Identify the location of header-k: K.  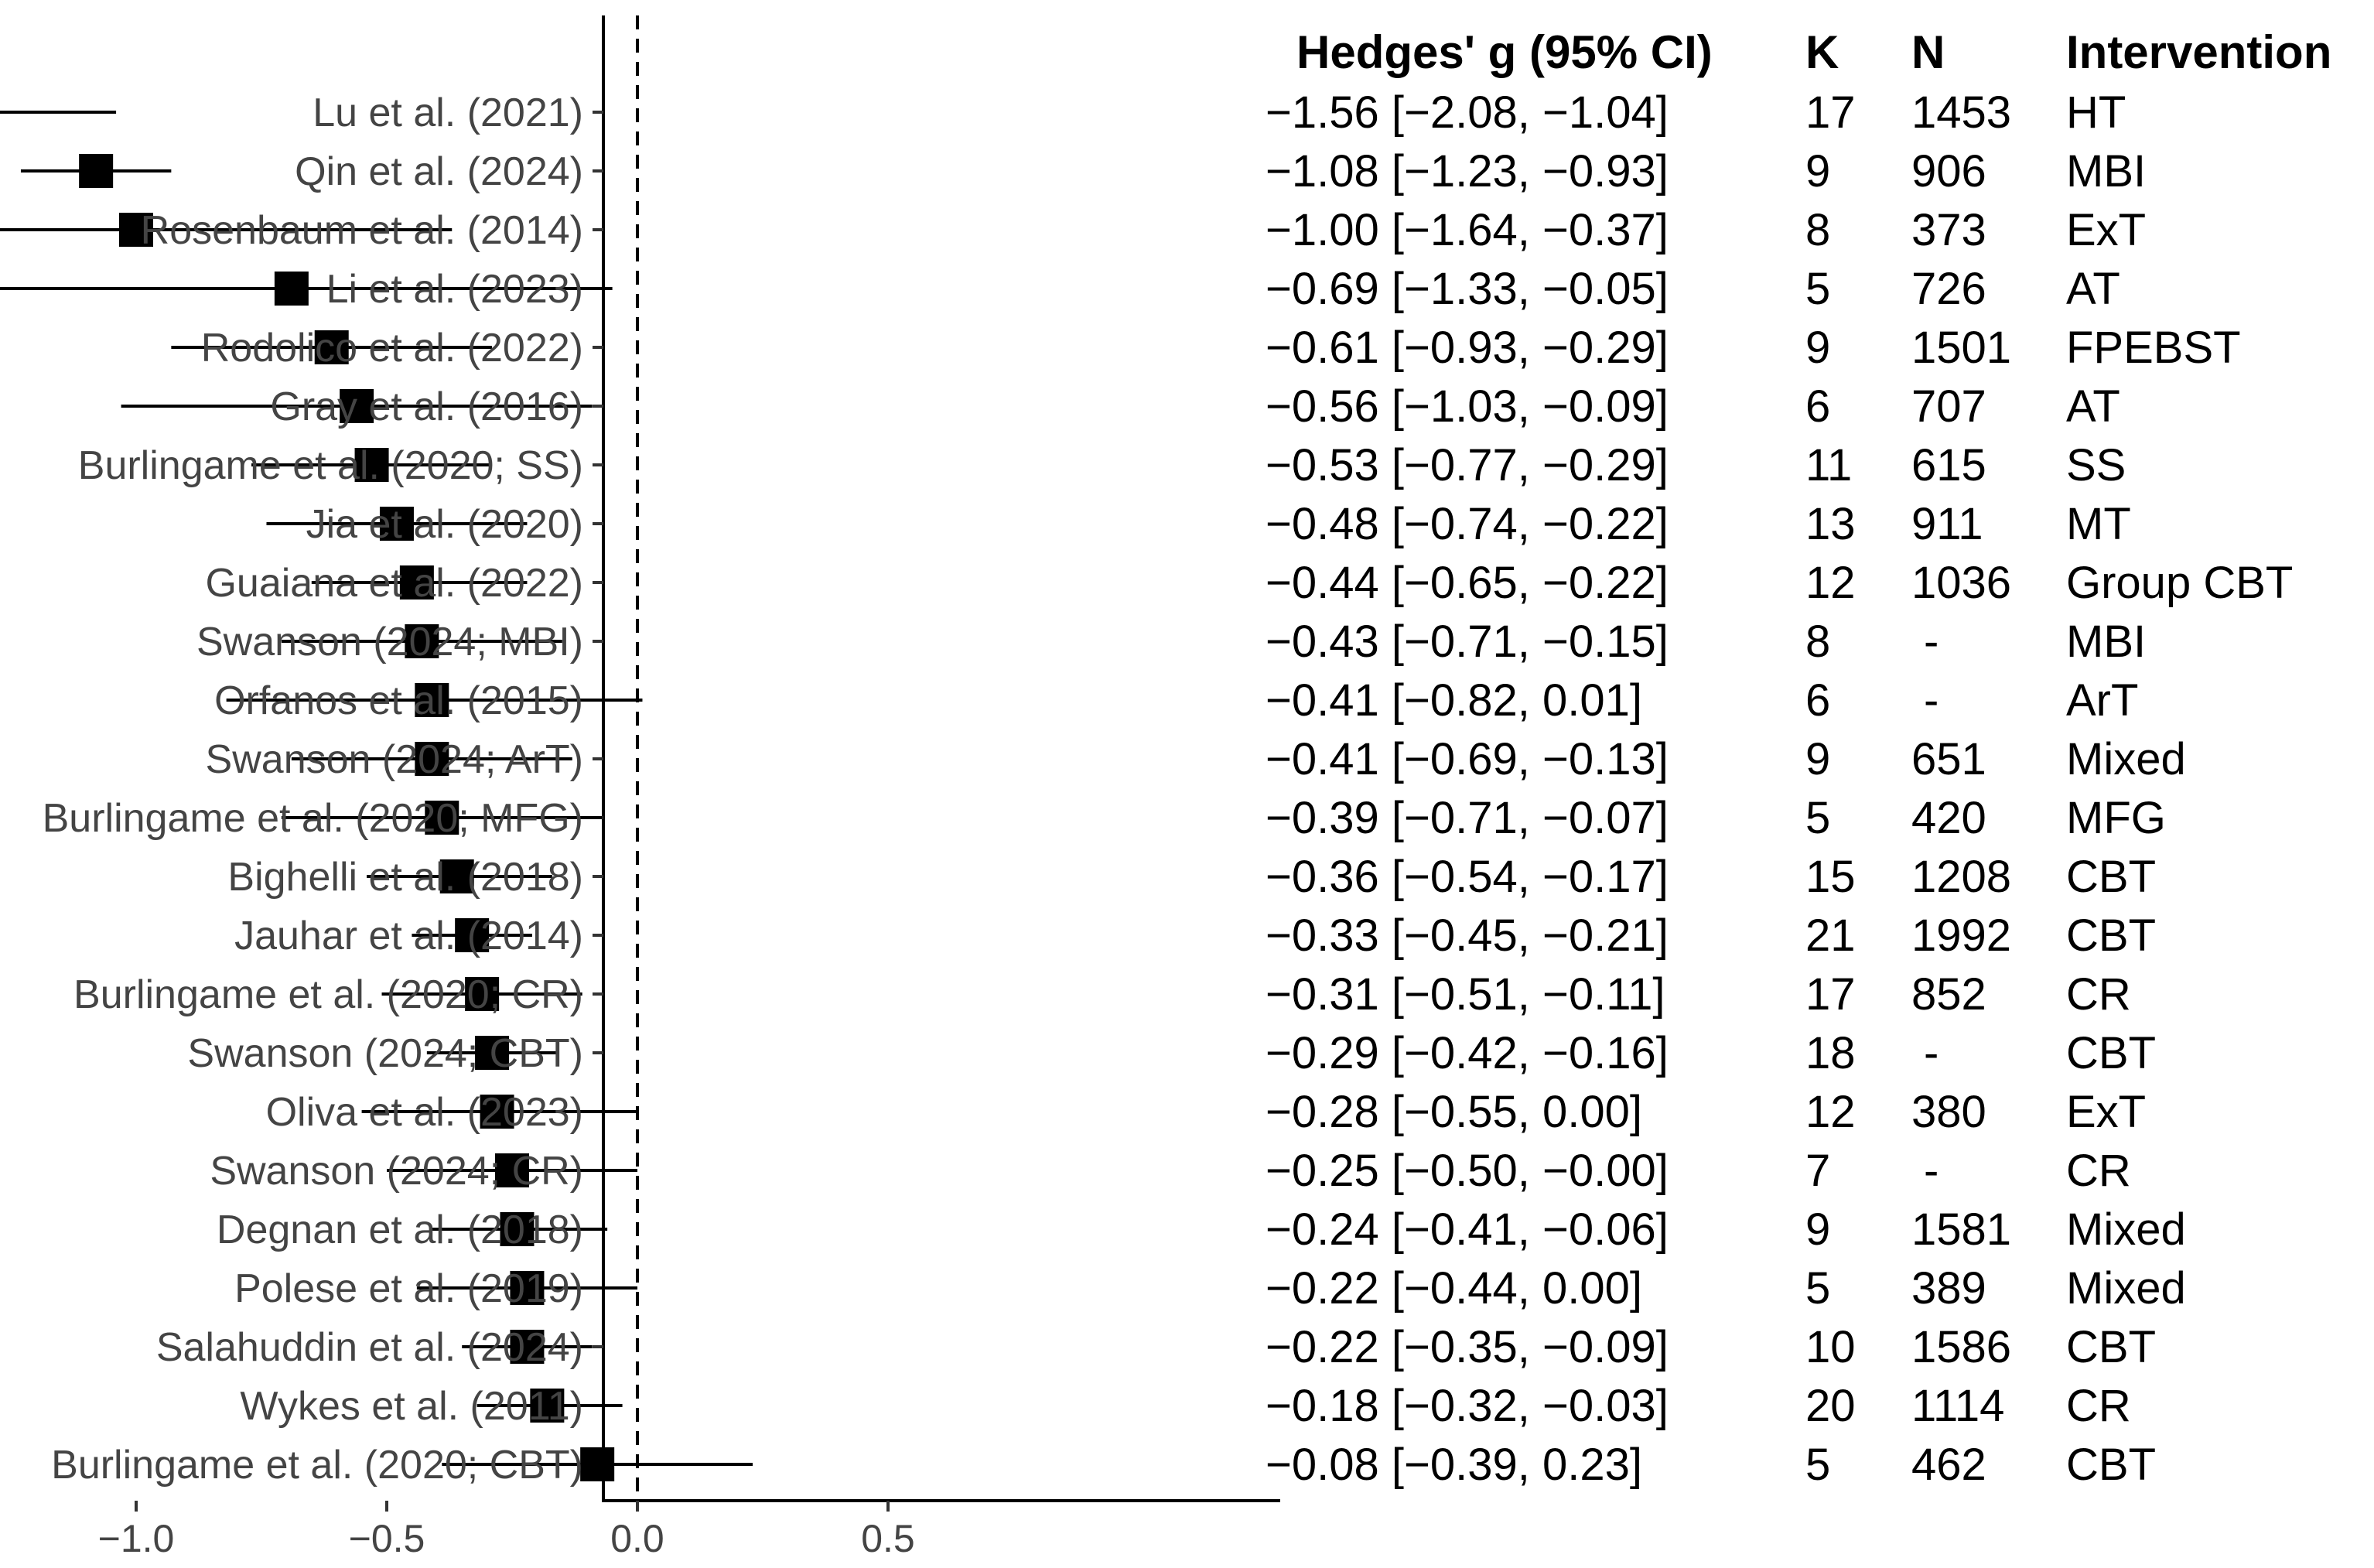
(1822, 52).